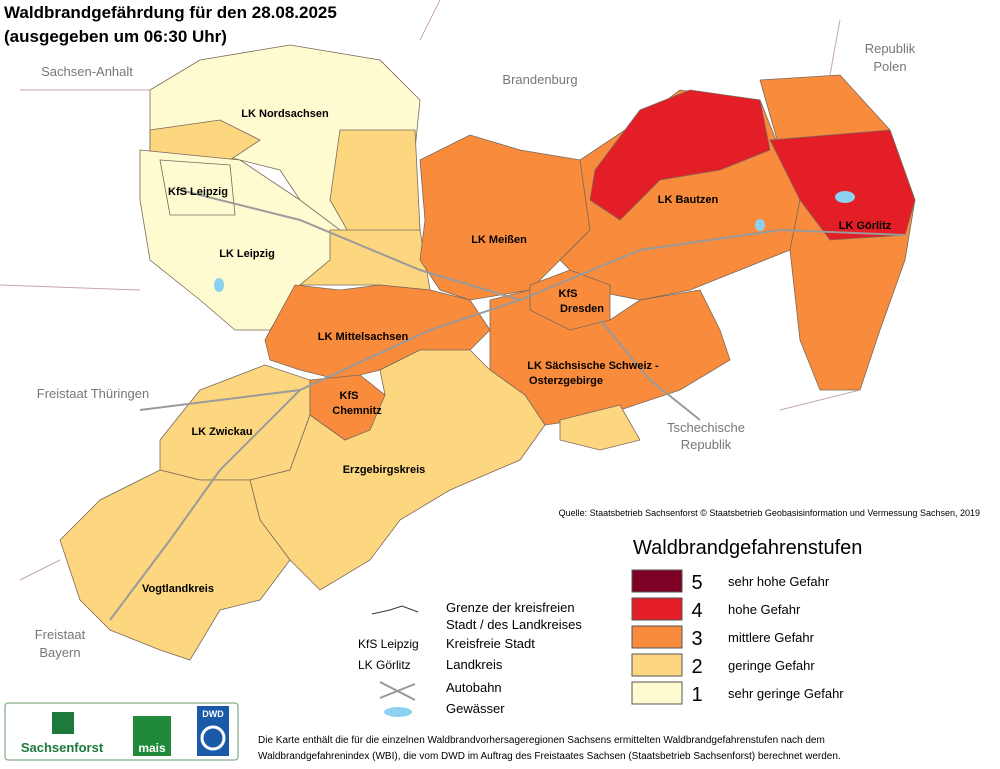 This screenshot has width=1000, height=769. Describe the element at coordinates (510, 607) in the screenshot. I see `symbol-label: Grenze der kreisfreien` at that location.